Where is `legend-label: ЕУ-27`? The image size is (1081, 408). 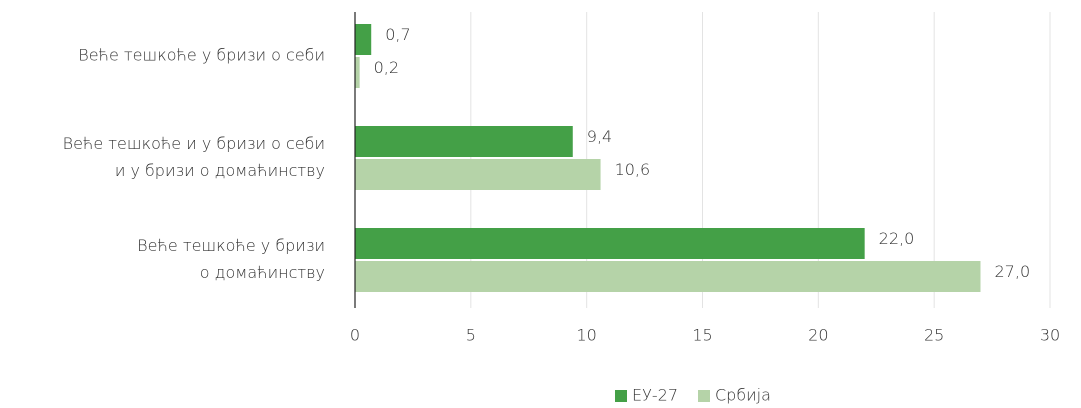 legend-label: ЕУ-27 is located at coordinates (655, 395).